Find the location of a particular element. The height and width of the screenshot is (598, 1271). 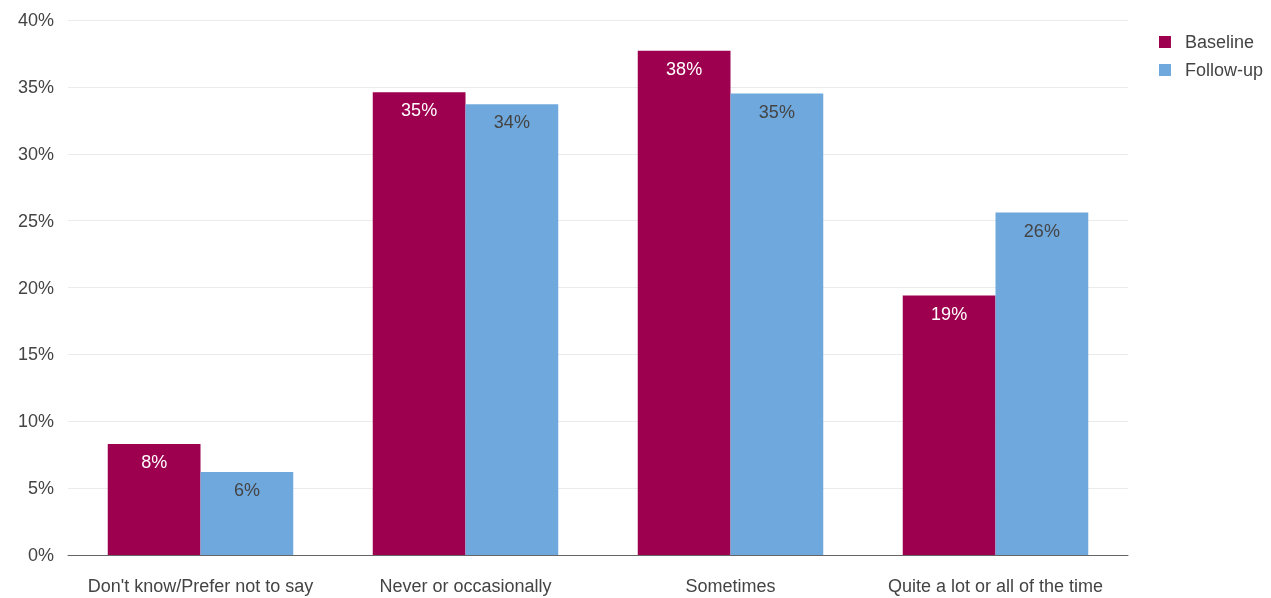

x-tick-label: Sometimes is located at coordinates (730, 586).